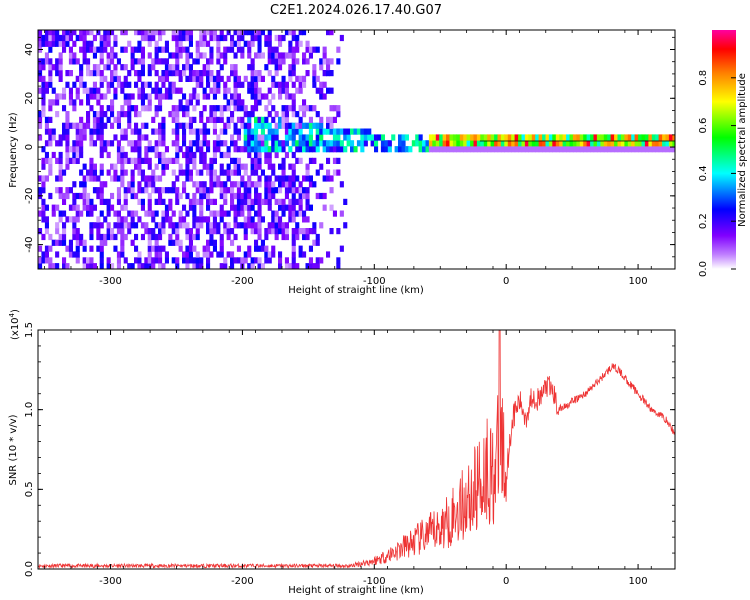 This screenshot has height=600, width=750. I want to click on heatmap-cell-2032, so click(523, 143).